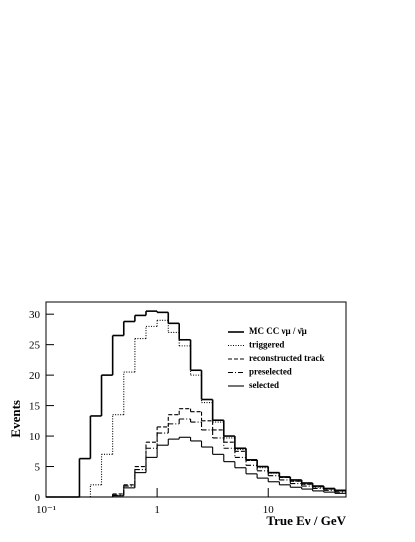  What do you see at coordinates (15, 419) in the screenshot?
I see `y-axis-label: Events` at bounding box center [15, 419].